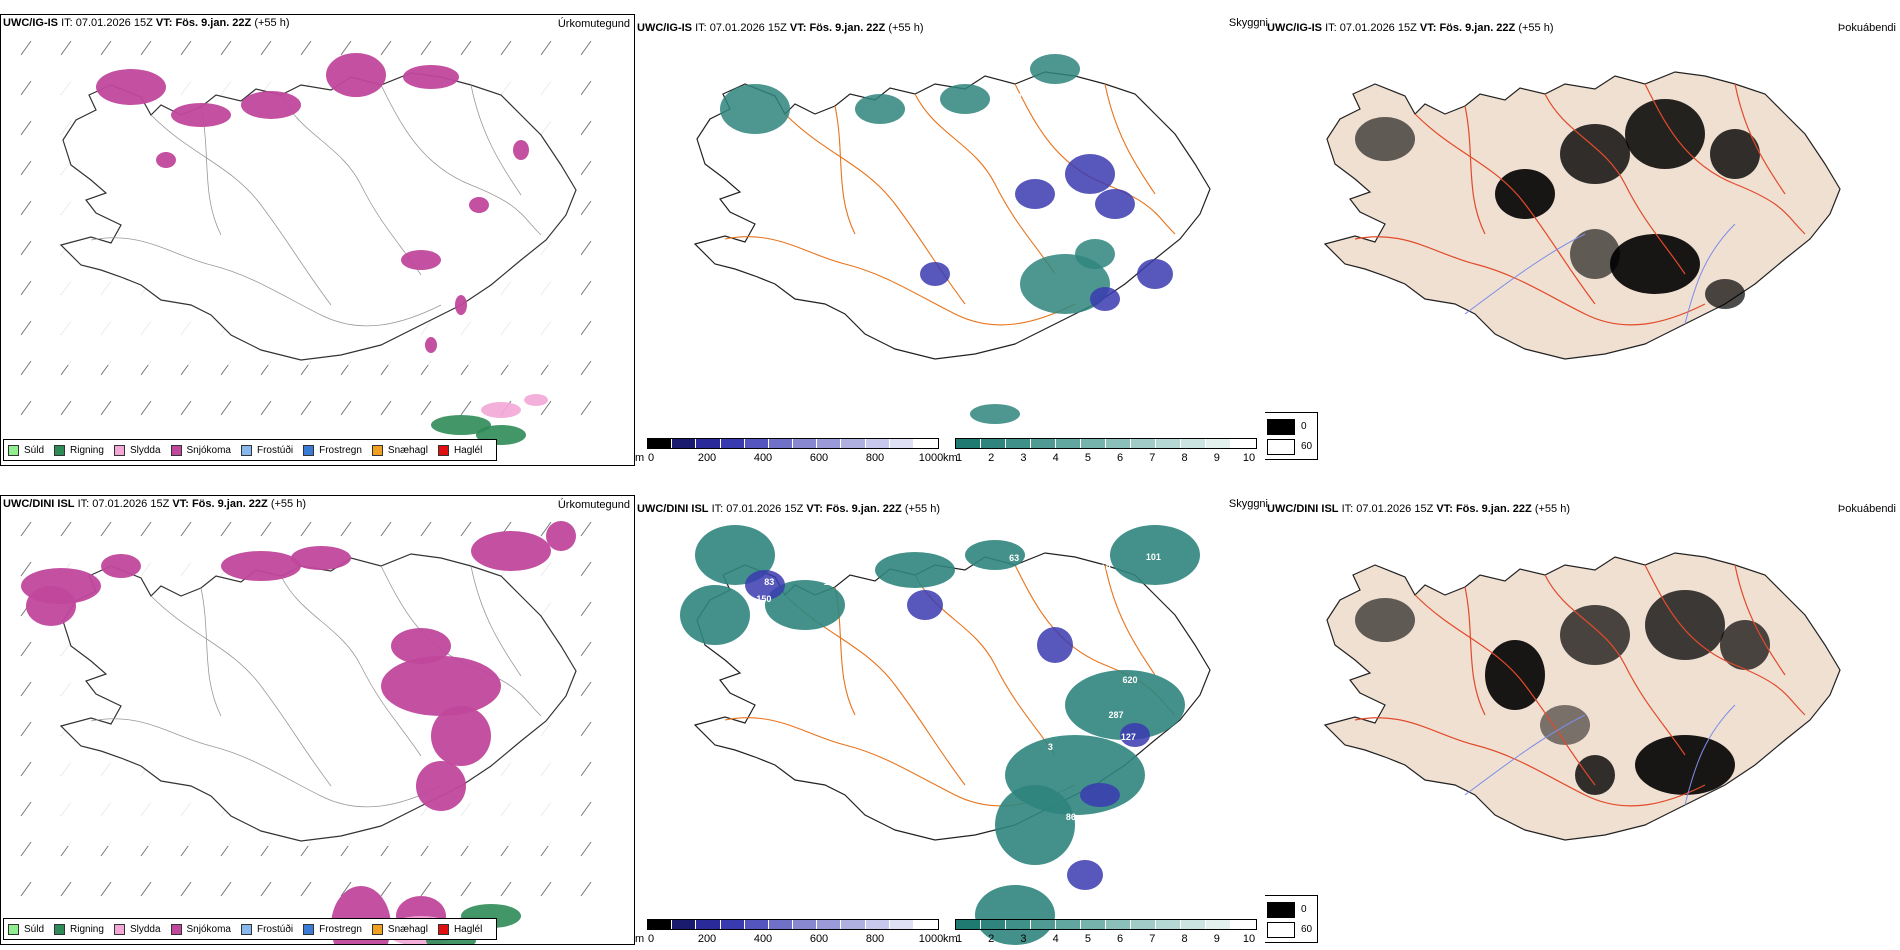  Describe the element at coordinates (275, 929) in the screenshot. I see `legend-label: Frostúði` at that location.